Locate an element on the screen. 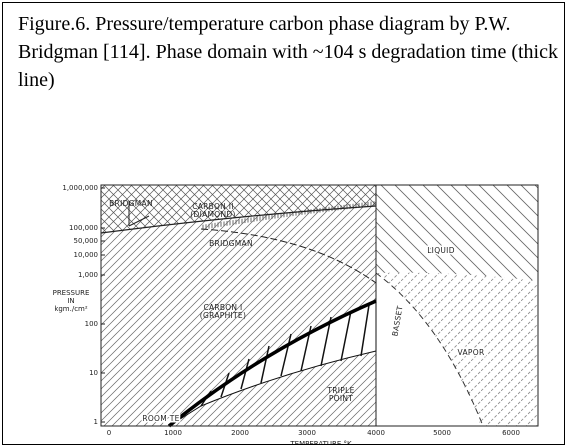  y-tick-label: 10 is located at coordinates (93, 373).